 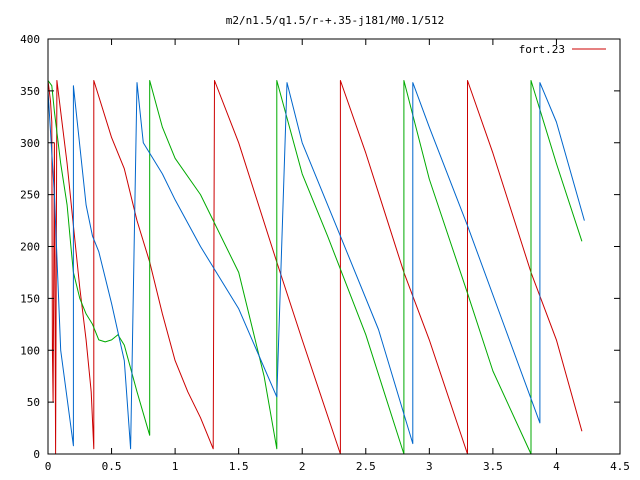 What do you see at coordinates (48, 466) in the screenshot?
I see `x-tick-label: 0` at bounding box center [48, 466].